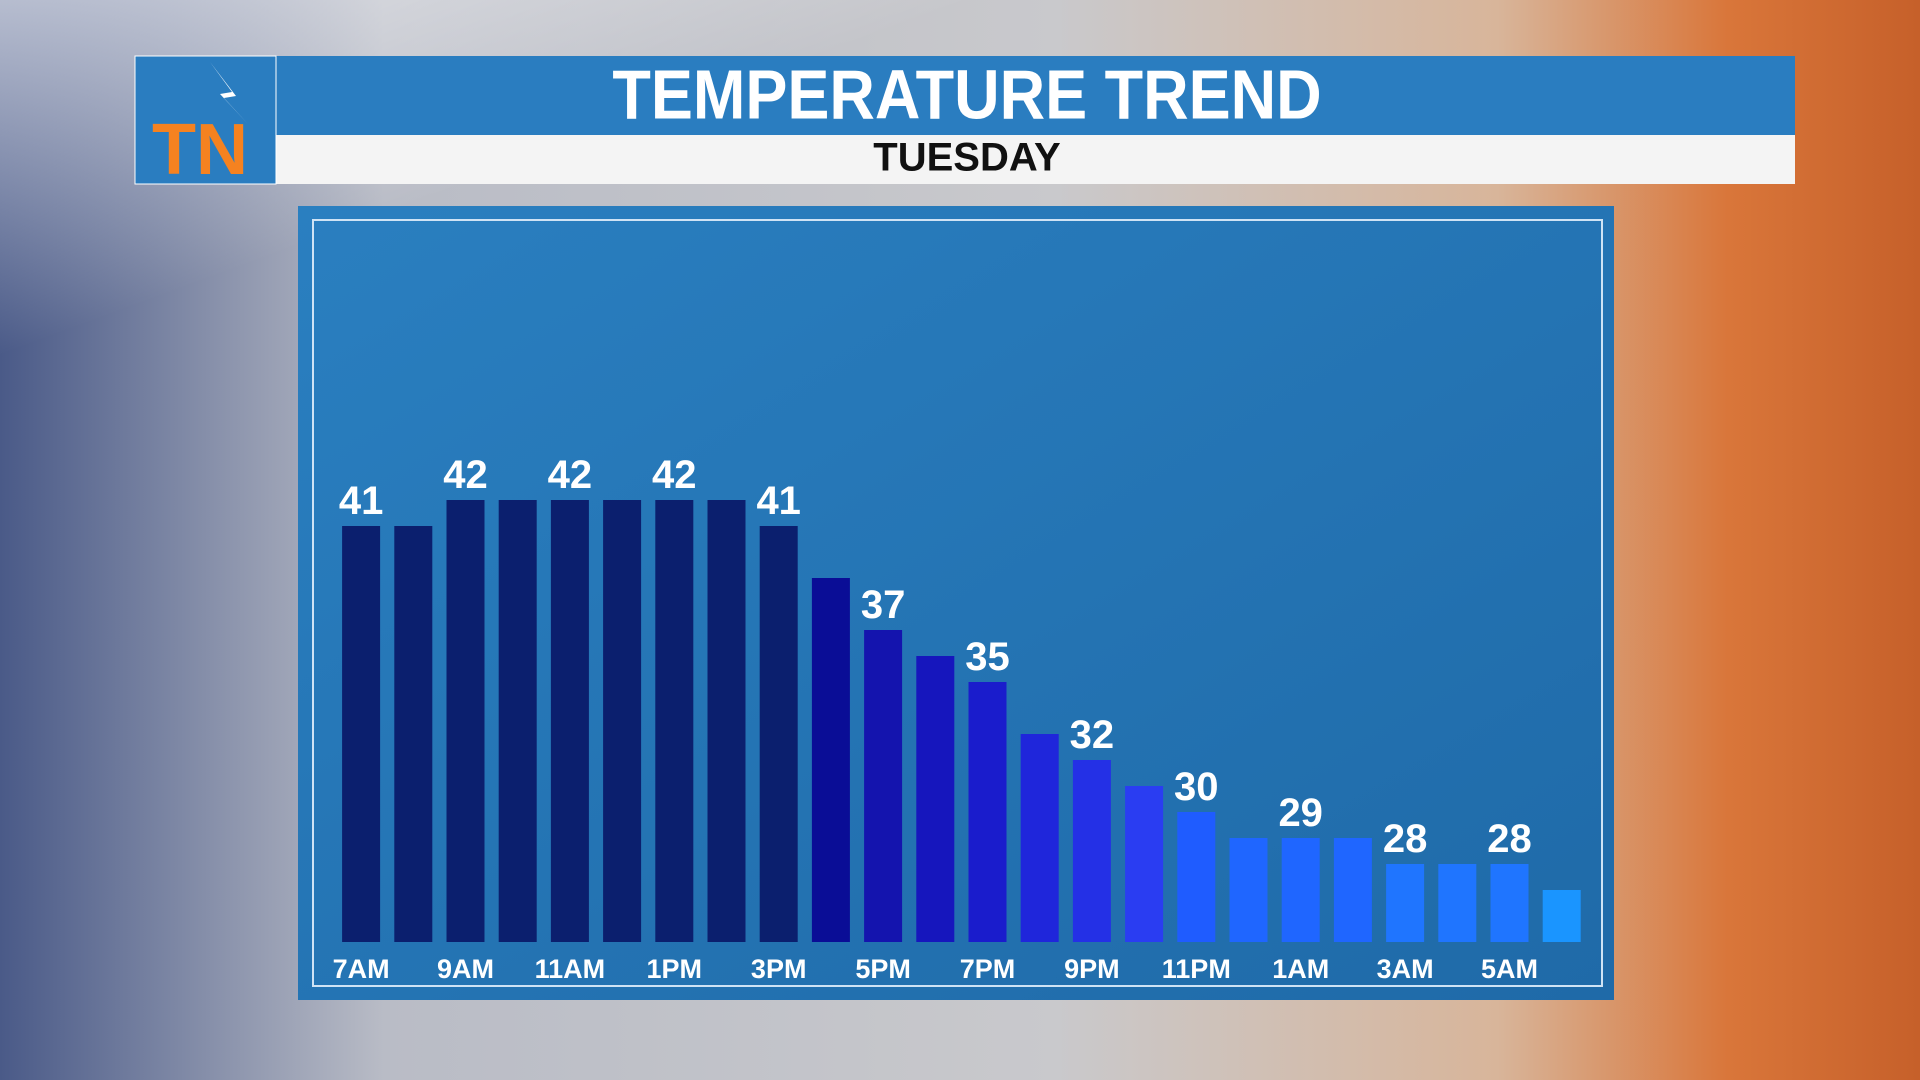 The image size is (1920, 1080). I want to click on value-label: 30, so click(1196, 787).